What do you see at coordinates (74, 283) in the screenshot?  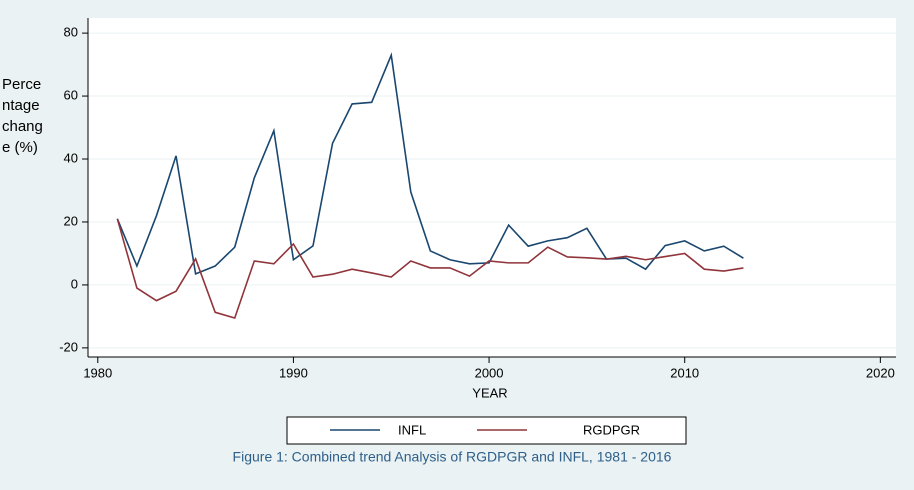 I see `y-tick-label: 0` at bounding box center [74, 283].